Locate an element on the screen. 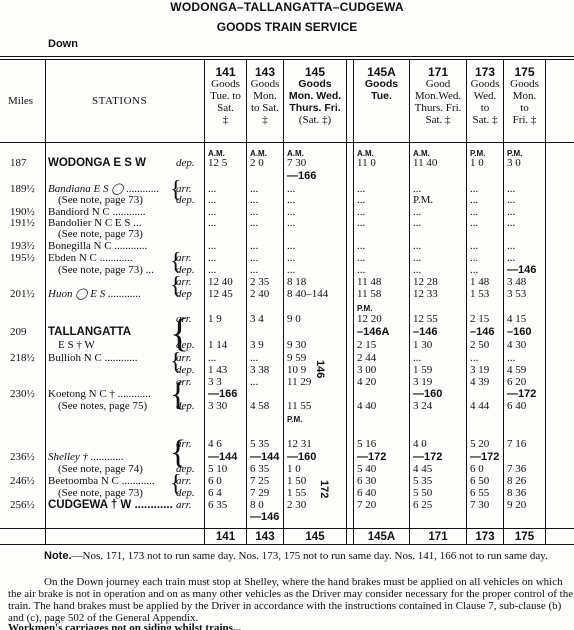 This screenshot has width=574, height=630. train-header-line: Fri. ‡ is located at coordinates (524, 120).